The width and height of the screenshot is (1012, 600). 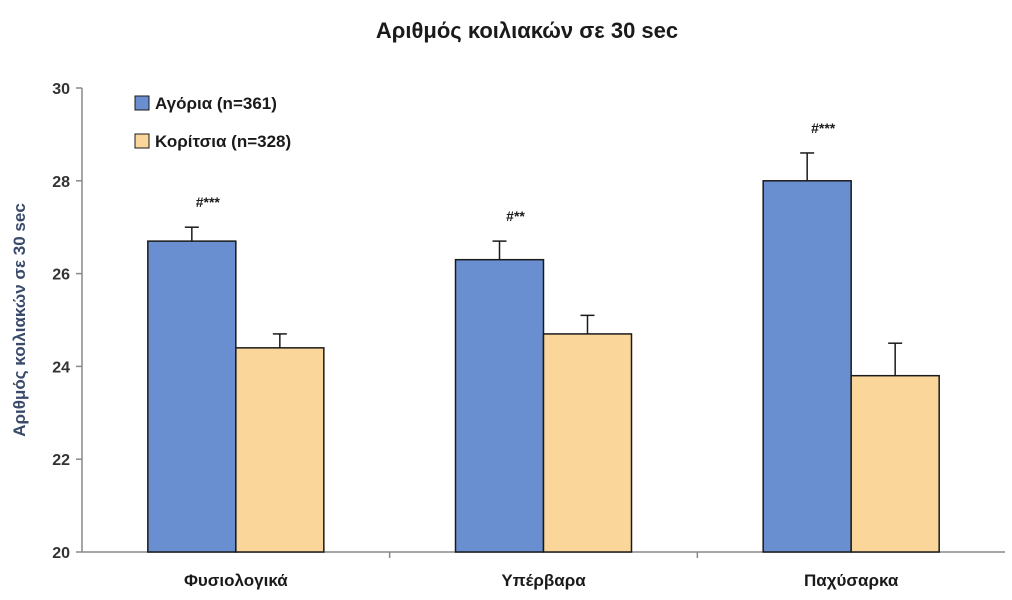 What do you see at coordinates (19, 320) in the screenshot?
I see `y-axis-label: Αριθμός κοιλιακών σε 30 sec` at bounding box center [19, 320].